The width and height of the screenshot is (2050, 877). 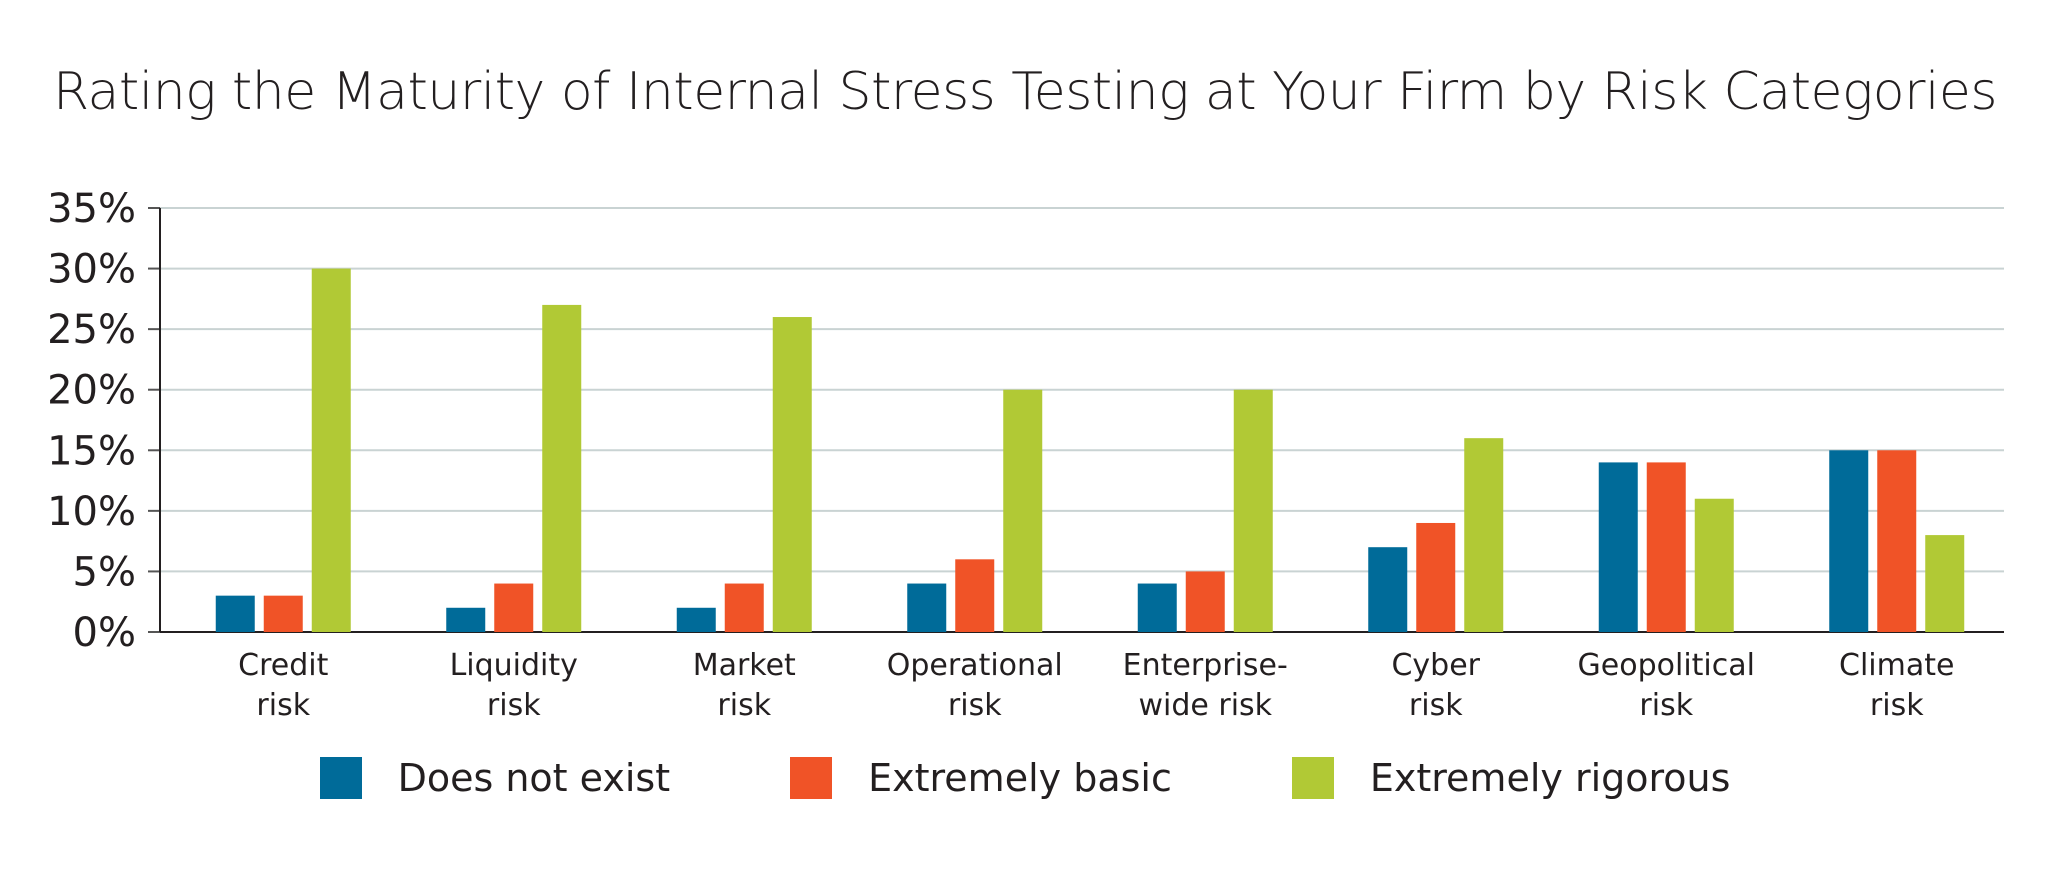 I want to click on x-tick-label: Liquidity, so click(x=514, y=665).